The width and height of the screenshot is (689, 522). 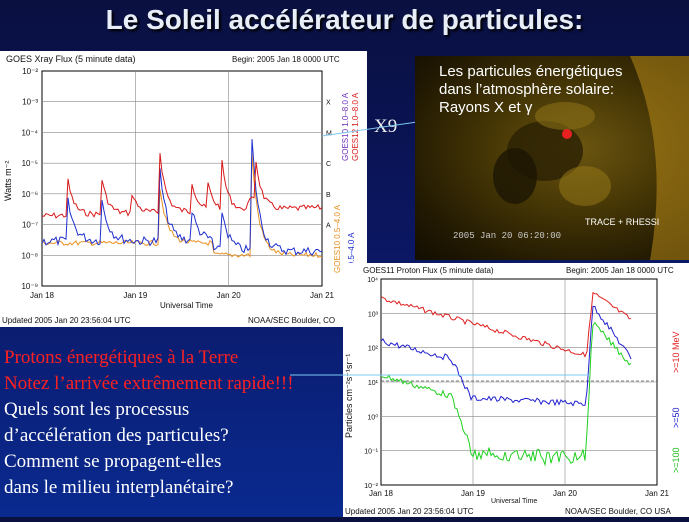 I want to click on xray-ytick: 10⁻⁴, so click(x=29, y=132).